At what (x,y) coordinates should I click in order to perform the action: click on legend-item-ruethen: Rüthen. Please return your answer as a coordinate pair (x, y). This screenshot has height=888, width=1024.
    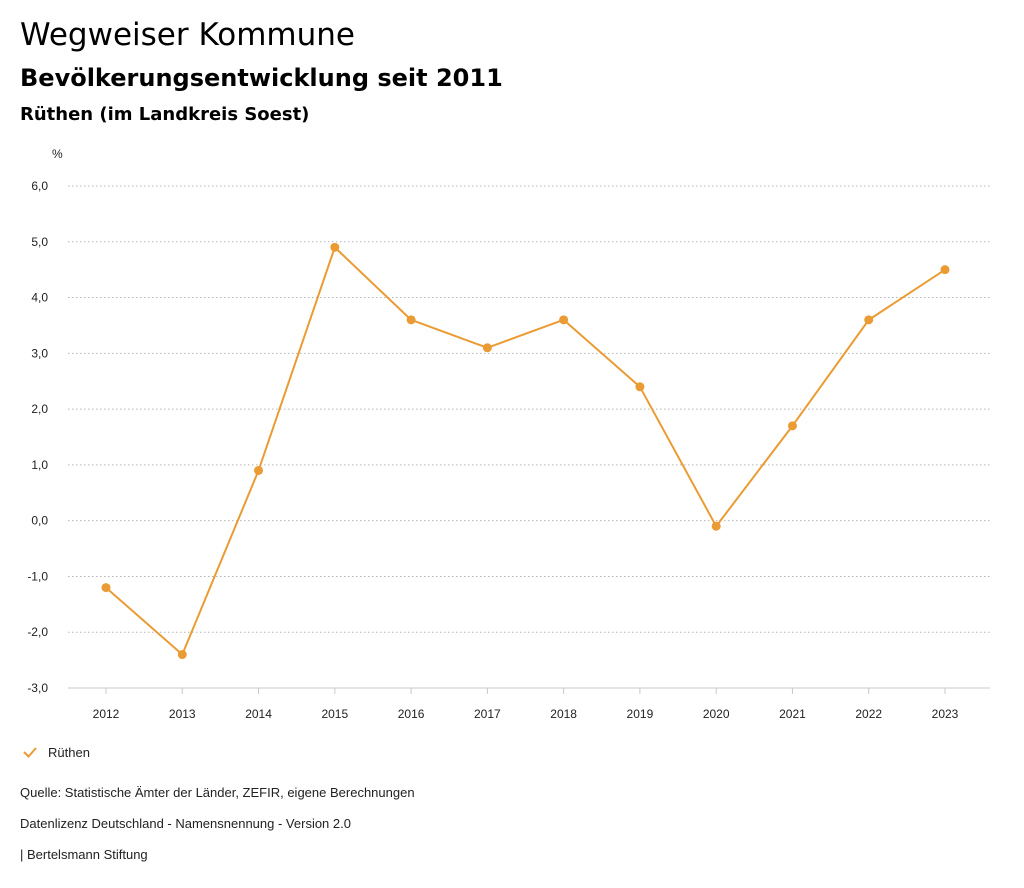
    Looking at the image, I should click on (56, 752).